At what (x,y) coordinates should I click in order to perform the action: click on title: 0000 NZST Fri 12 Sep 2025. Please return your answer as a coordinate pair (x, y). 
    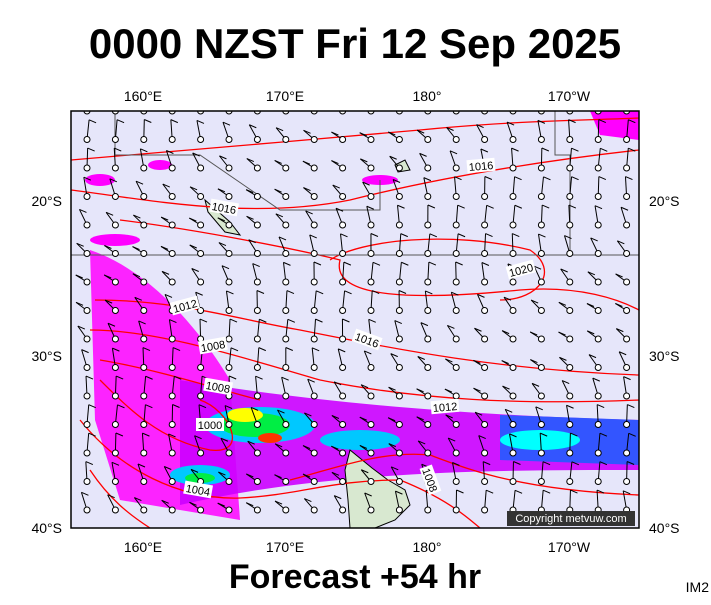
    Looking at the image, I should click on (355, 43).